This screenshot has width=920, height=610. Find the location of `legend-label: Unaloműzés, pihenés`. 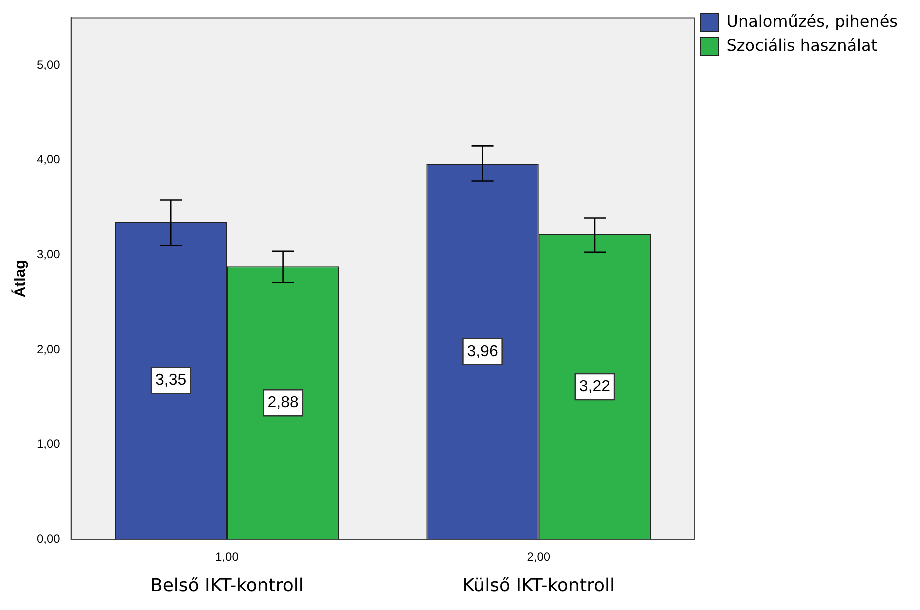

legend-label: Unaloműzés, pihenés is located at coordinates (812, 22).